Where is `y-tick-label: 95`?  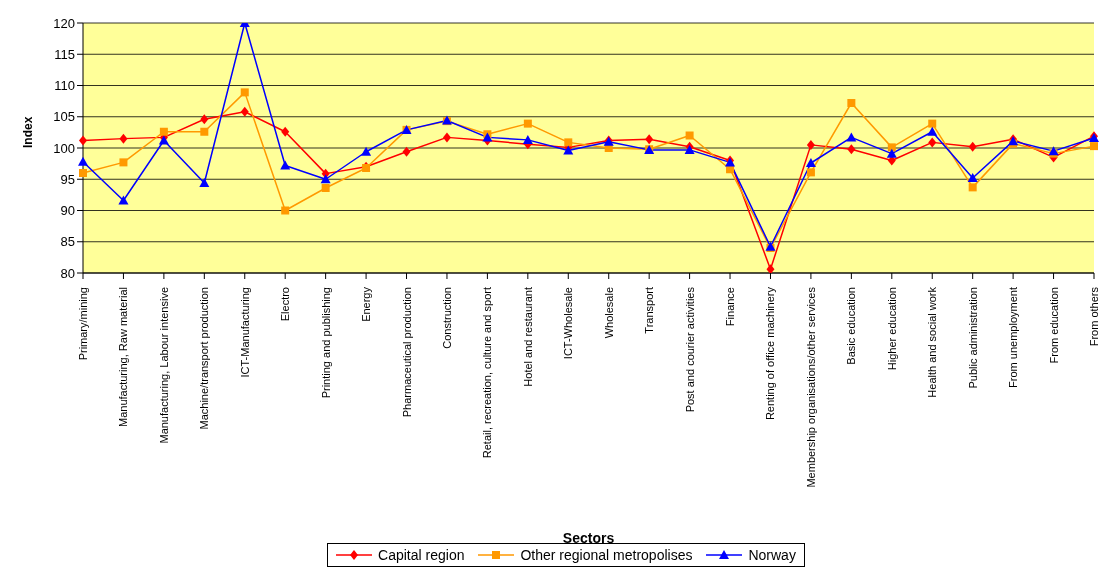 y-tick-label: 95 is located at coordinates (67, 179).